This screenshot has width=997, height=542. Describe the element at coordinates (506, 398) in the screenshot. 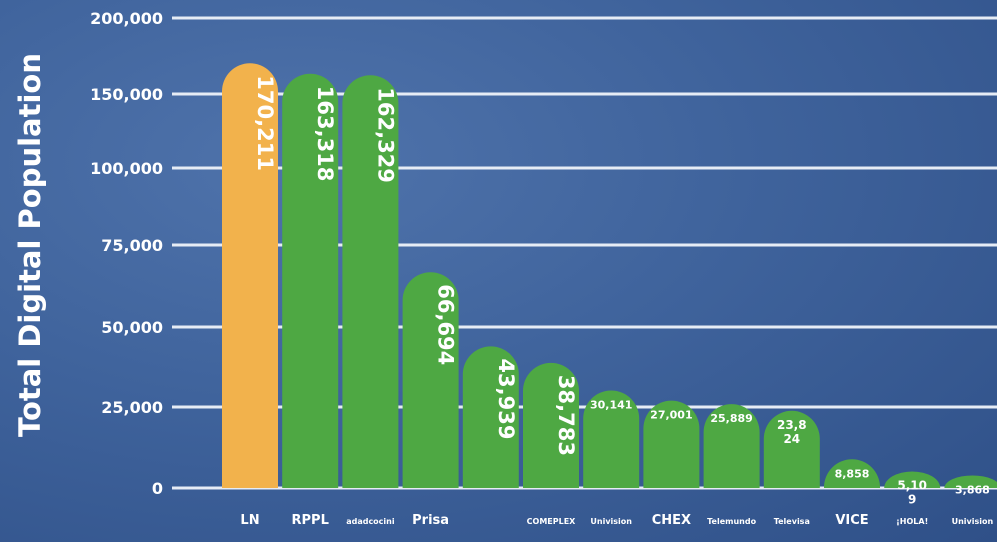

I see `bar-value-label: 43,939` at that location.